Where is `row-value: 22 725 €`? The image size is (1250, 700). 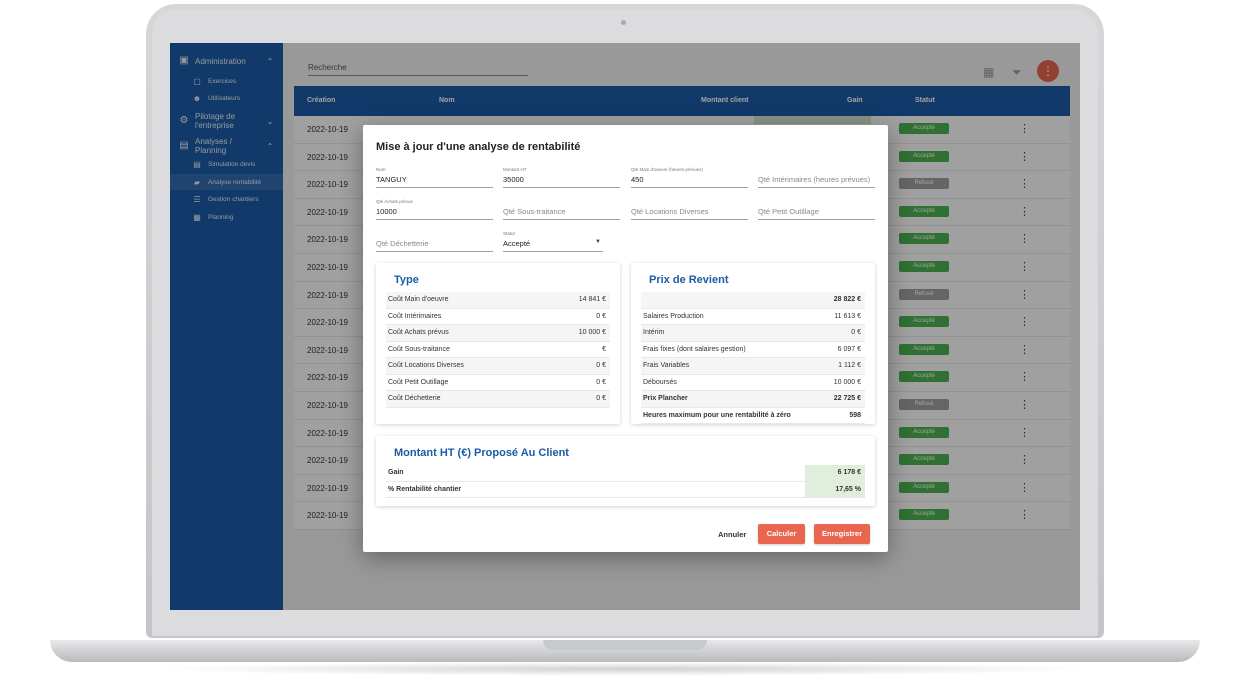 row-value: 22 725 € is located at coordinates (847, 398).